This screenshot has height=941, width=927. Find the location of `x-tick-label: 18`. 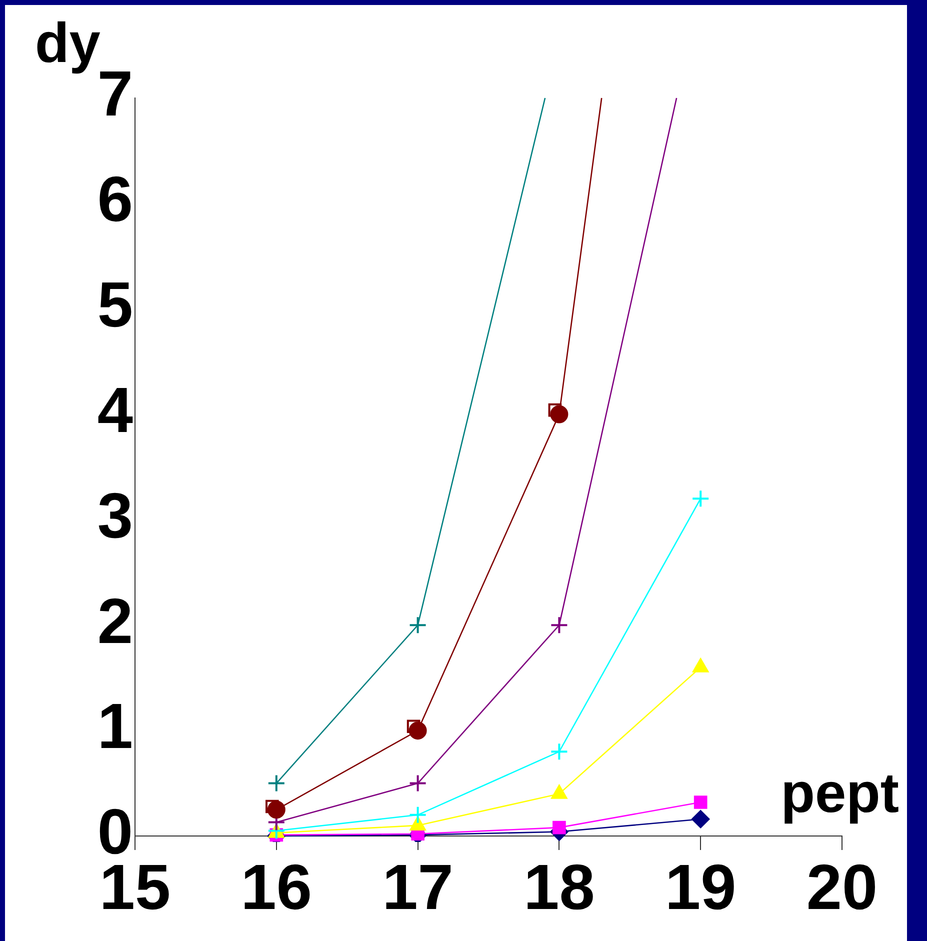

x-tick-label: 18 is located at coordinates (559, 887).